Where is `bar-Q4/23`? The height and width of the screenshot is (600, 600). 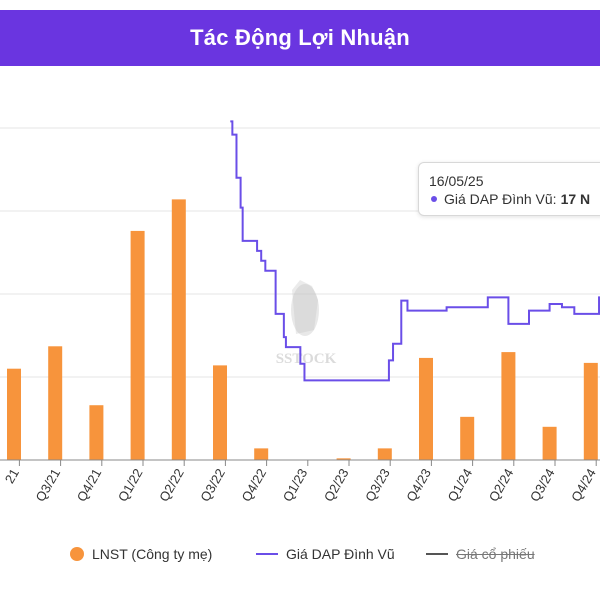 bar-Q4/23 is located at coordinates (426, 408).